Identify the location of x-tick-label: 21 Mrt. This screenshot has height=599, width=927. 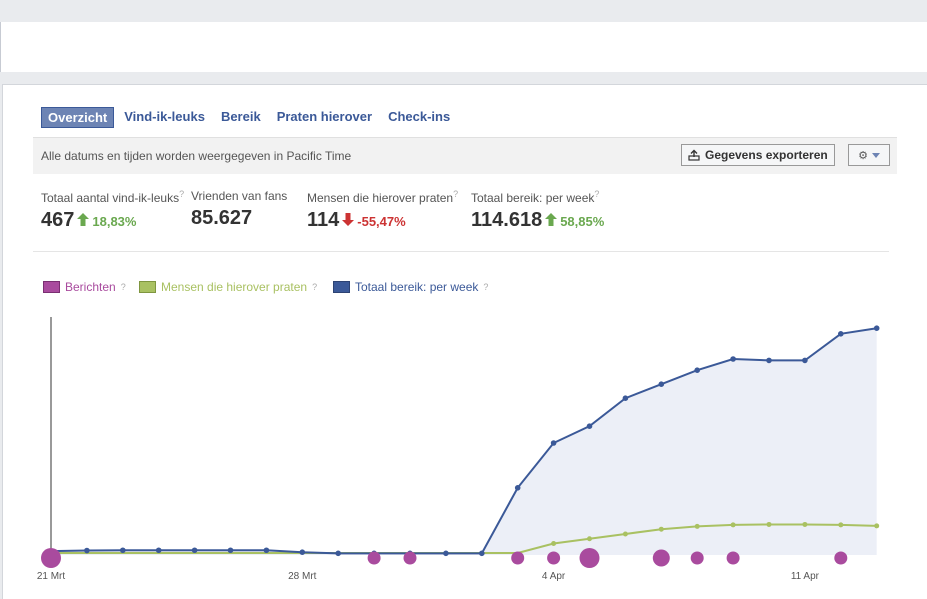
(51, 576).